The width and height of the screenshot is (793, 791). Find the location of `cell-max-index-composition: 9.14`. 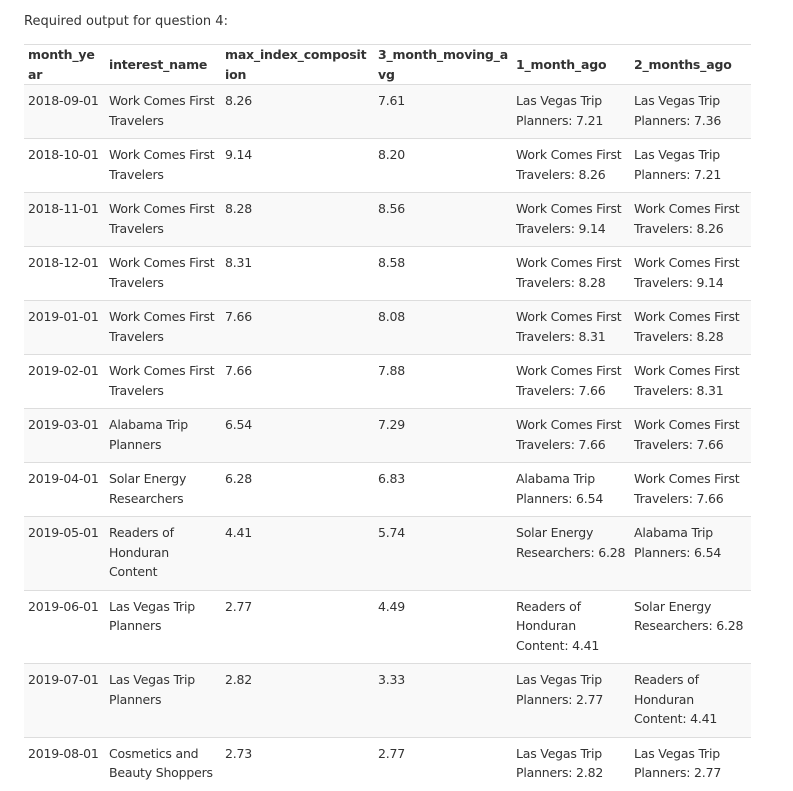

cell-max-index-composition: 9.14 is located at coordinates (239, 154).